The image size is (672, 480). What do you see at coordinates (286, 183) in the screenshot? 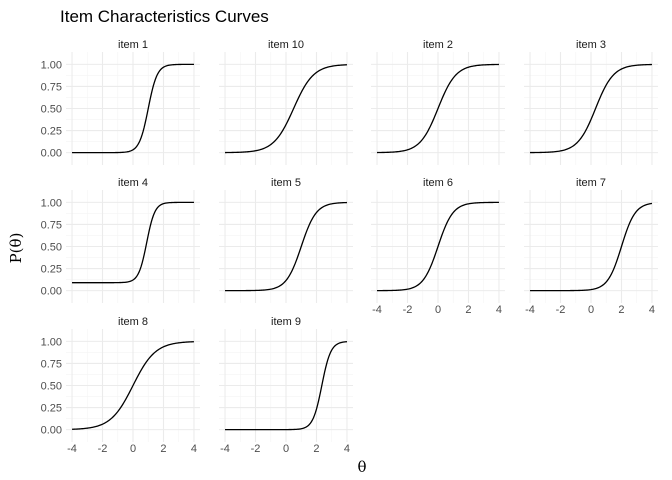
I see `facet-strip-label: item 5` at bounding box center [286, 183].